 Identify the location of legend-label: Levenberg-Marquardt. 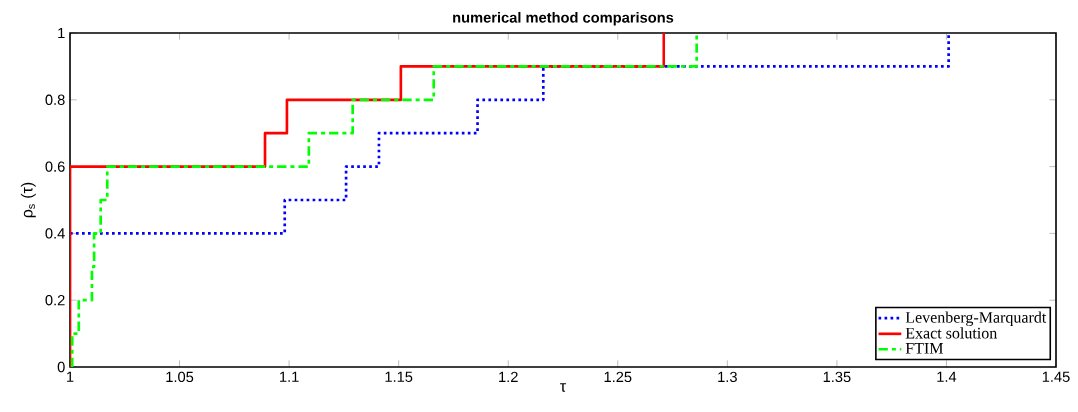
(976, 319).